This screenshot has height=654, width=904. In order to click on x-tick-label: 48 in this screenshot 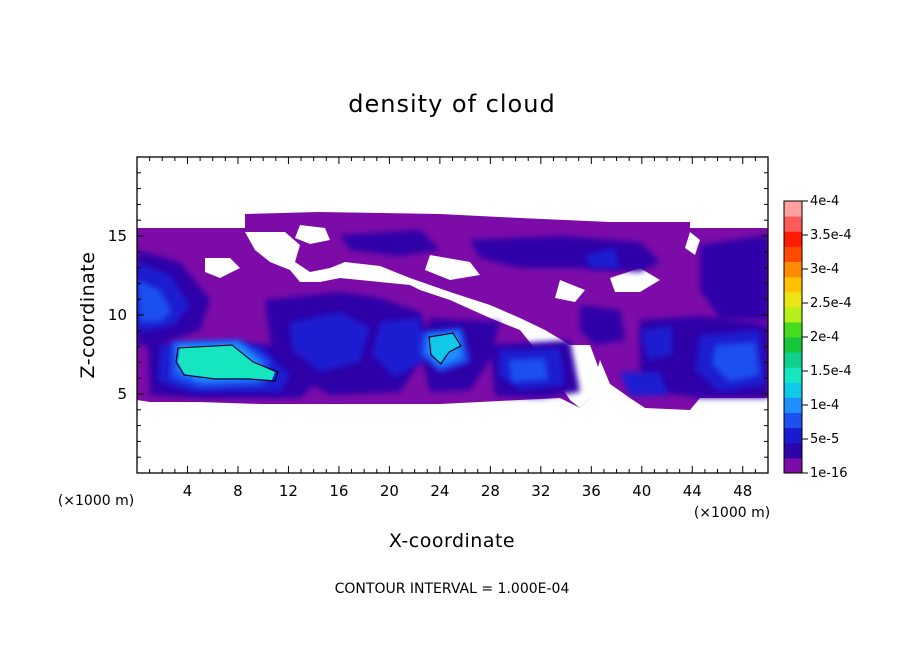, I will do `click(742, 491)`.